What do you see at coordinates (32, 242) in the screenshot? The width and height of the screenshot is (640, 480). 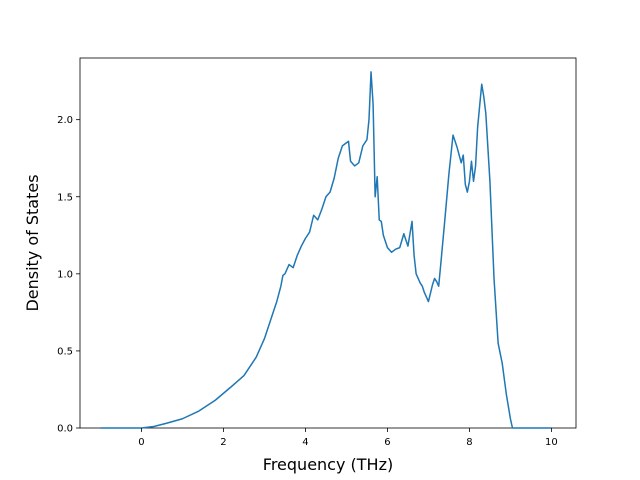 I see `y-axis-label: Density of States` at bounding box center [32, 242].